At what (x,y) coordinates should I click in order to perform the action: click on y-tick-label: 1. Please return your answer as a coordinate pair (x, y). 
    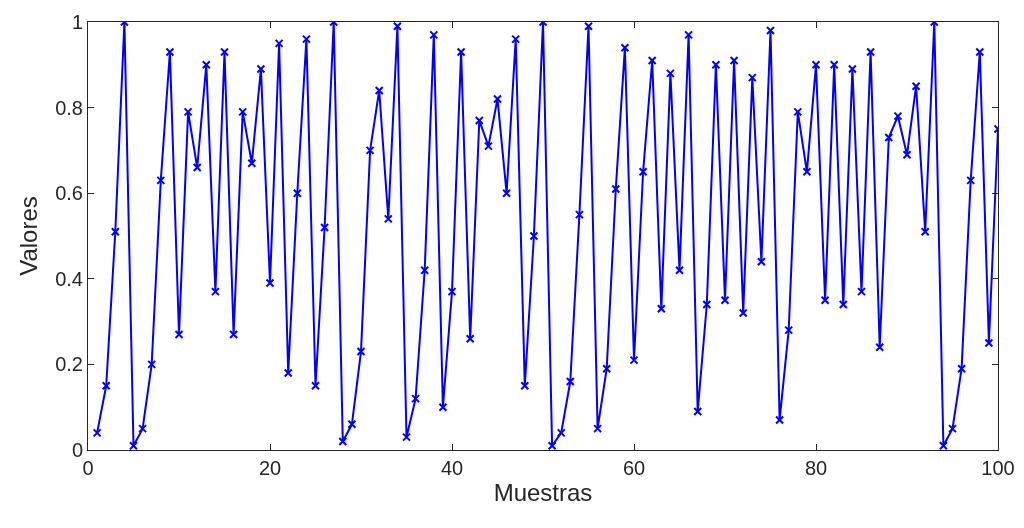
    Looking at the image, I should click on (77, 22).